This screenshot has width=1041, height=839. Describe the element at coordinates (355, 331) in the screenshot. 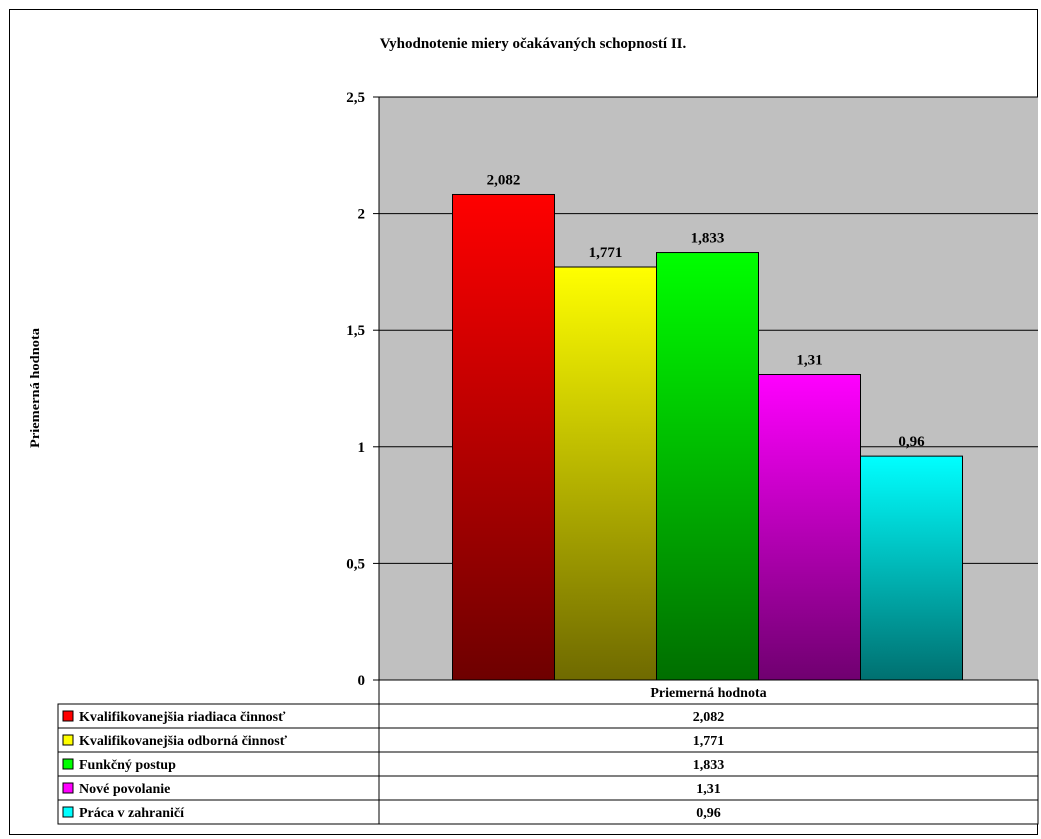

I see `y-tick-label: 1,5` at that location.